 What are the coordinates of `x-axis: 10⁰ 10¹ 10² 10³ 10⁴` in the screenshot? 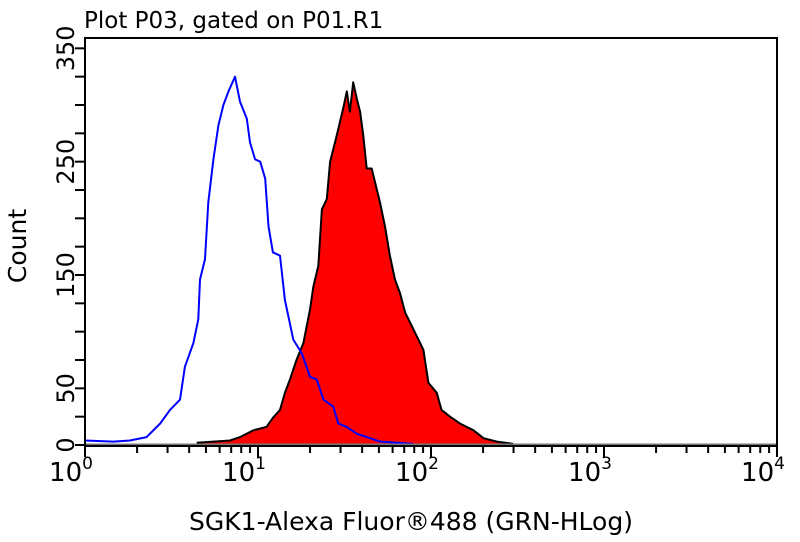 It's located at (417, 466).